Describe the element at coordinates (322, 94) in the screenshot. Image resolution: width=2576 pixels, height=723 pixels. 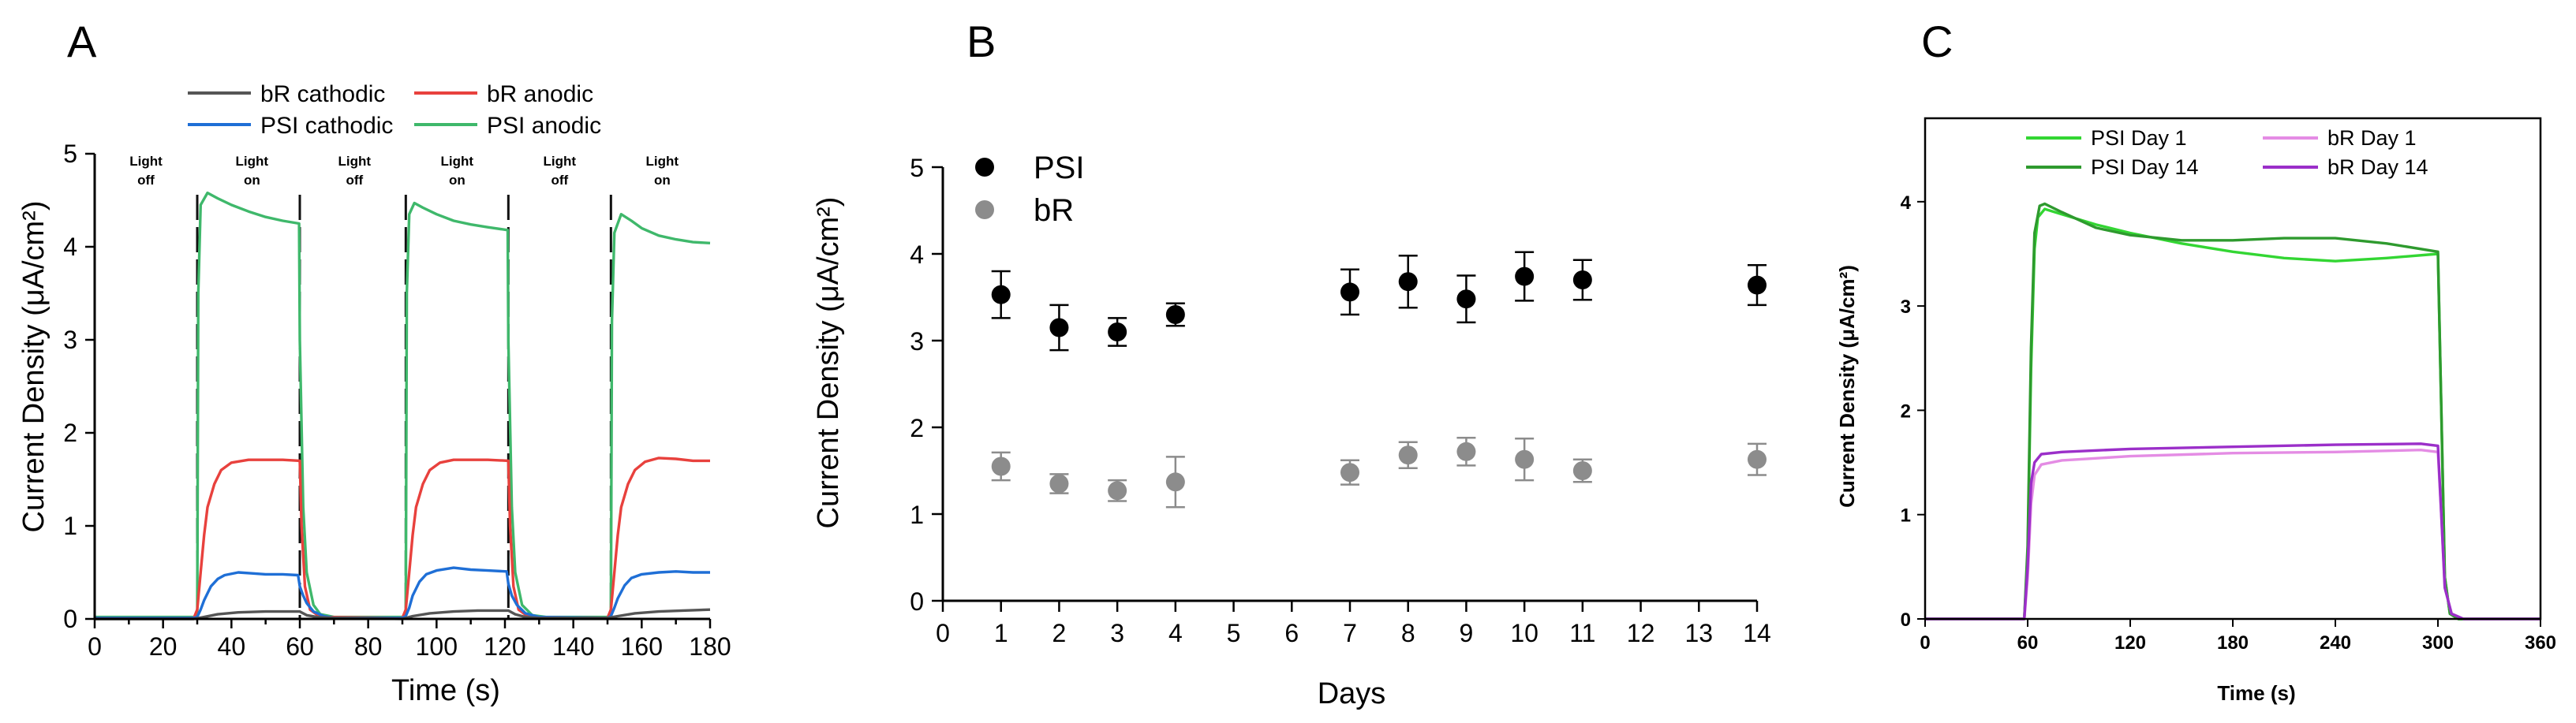
I see `legend-label-br-cathodic: bR cathodic` at that location.